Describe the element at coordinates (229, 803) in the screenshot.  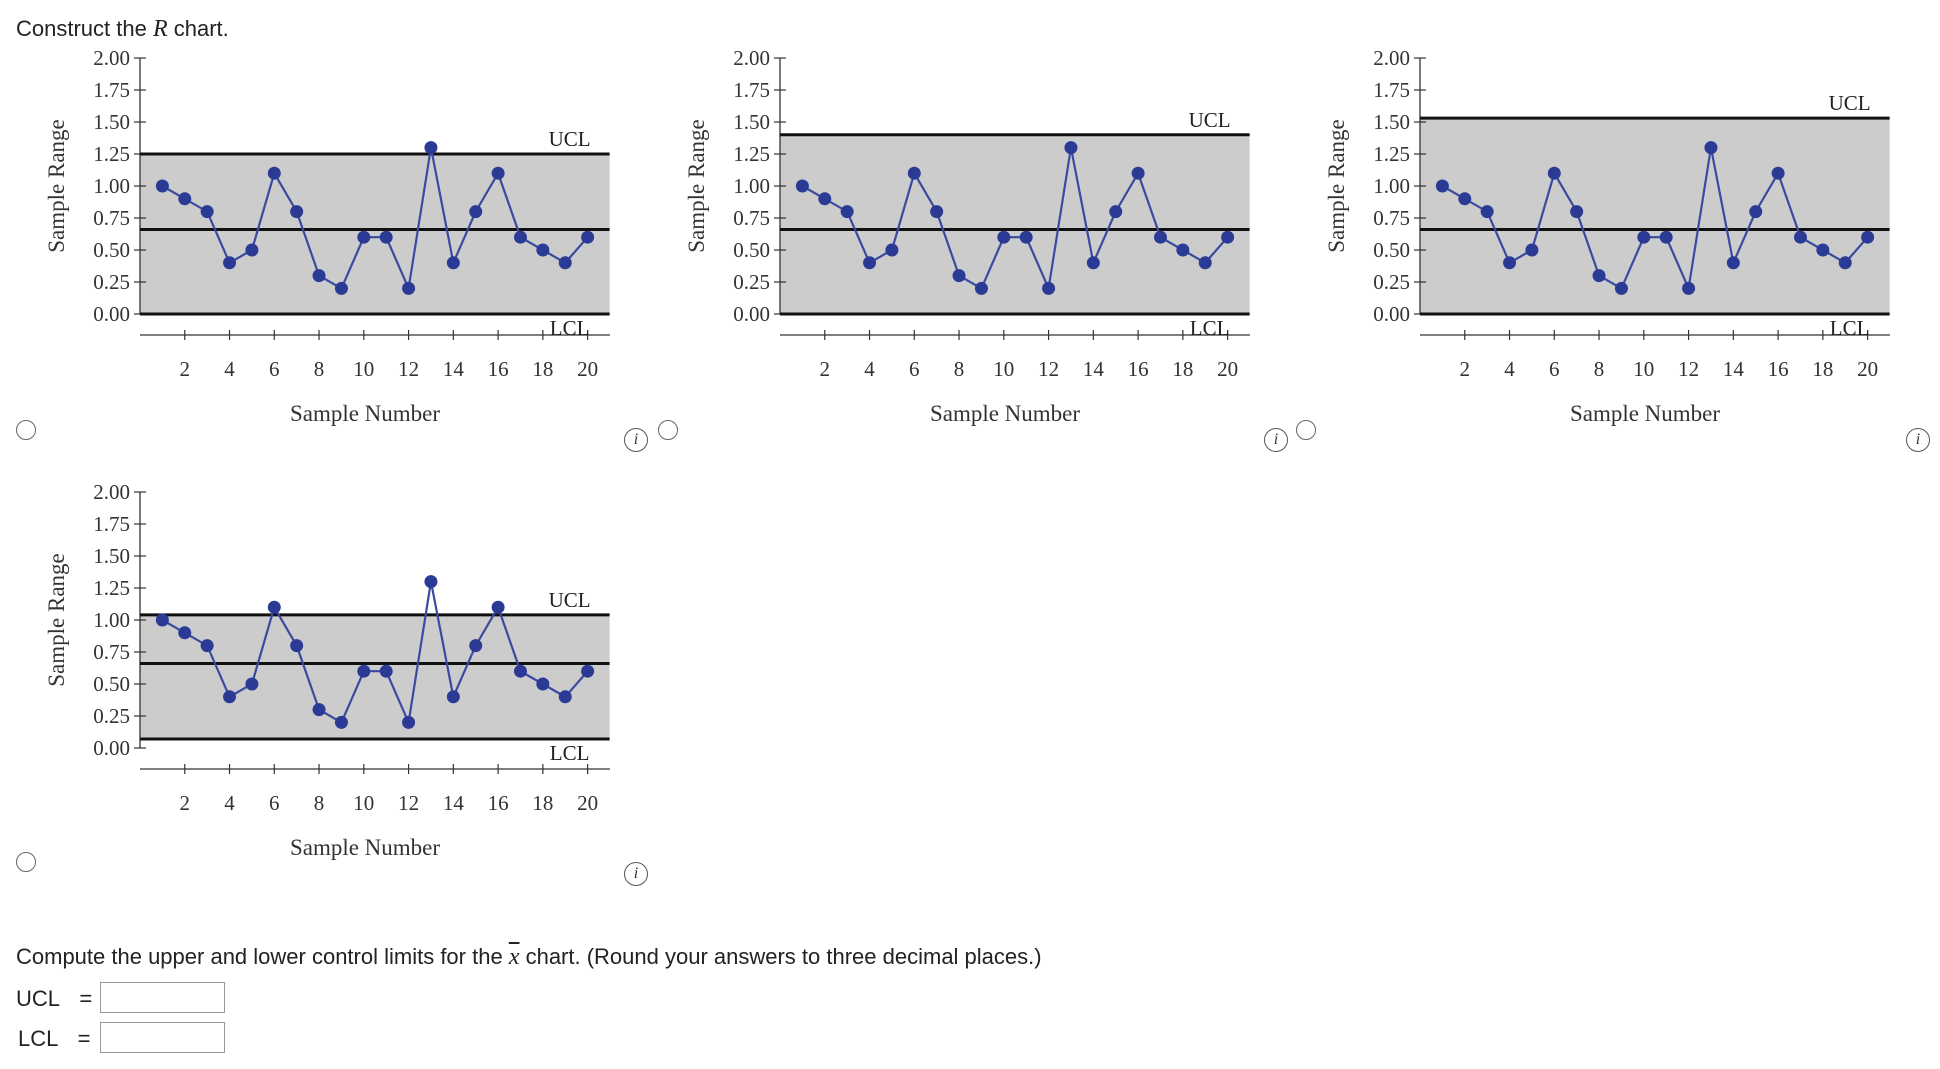
I see `x-tick-label: 4` at that location.